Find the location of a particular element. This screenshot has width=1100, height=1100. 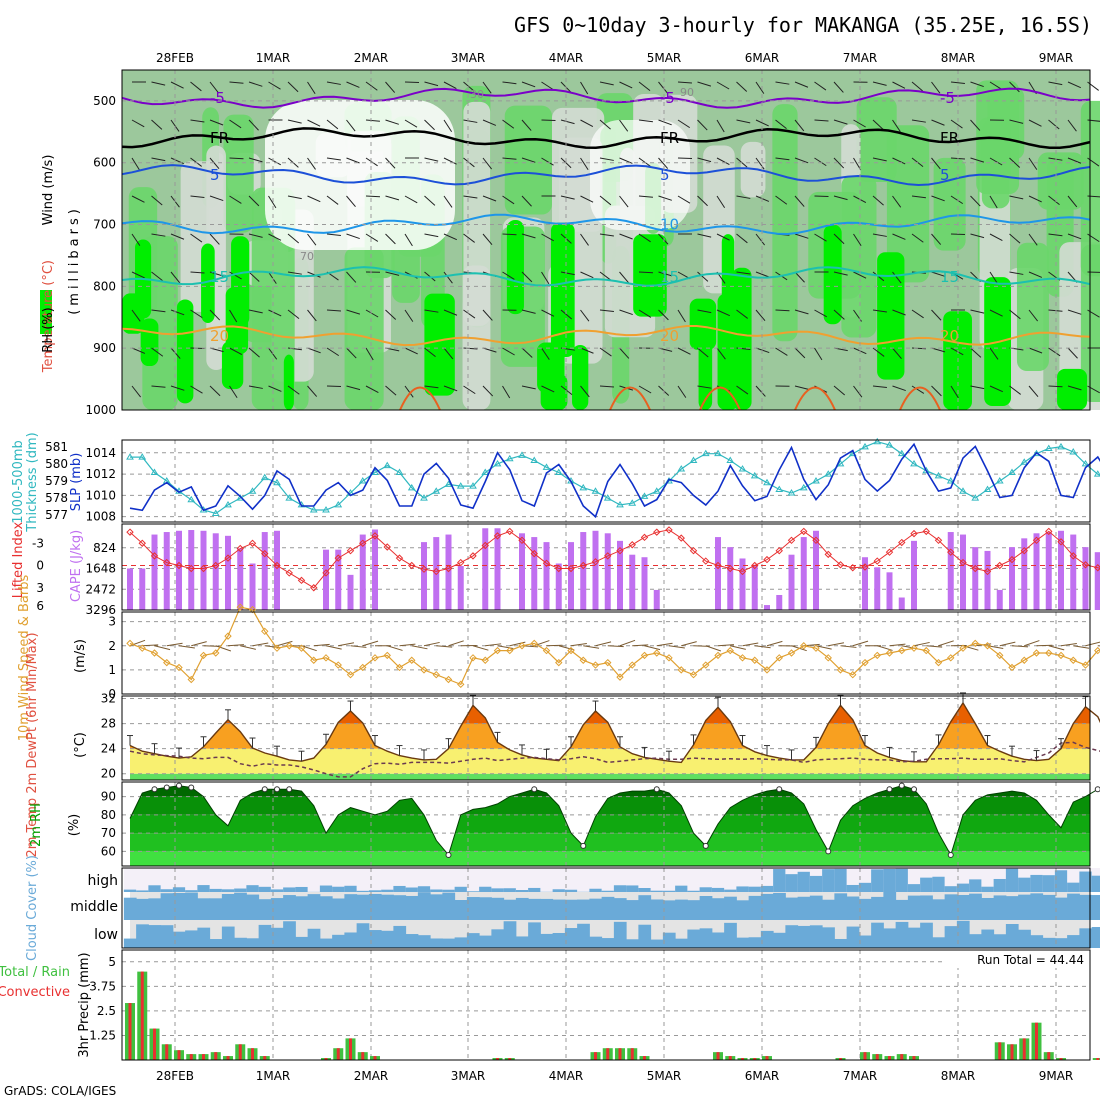

slp-line is located at coordinates (614, 480).